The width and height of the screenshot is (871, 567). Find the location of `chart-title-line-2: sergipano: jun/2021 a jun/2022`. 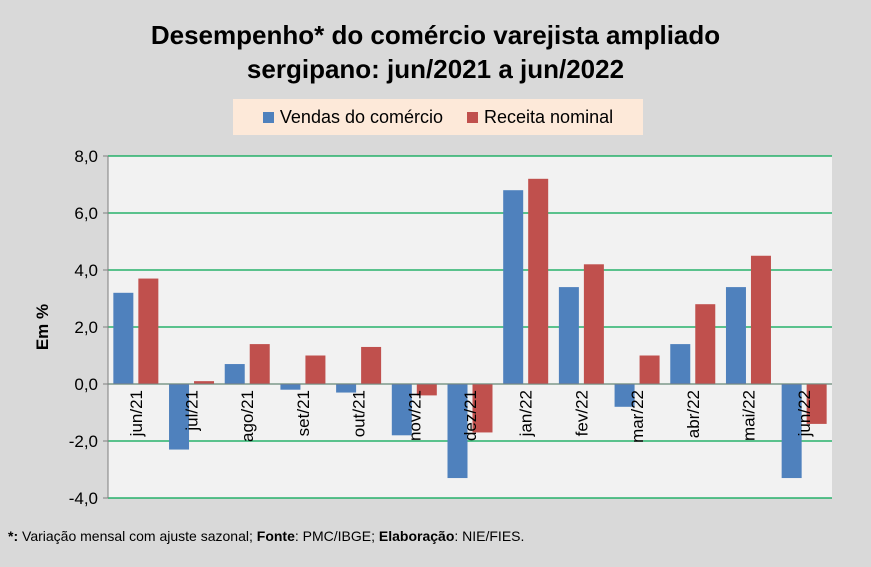

chart-title-line-2: sergipano: jun/2021 a jun/2022 is located at coordinates (435, 69).